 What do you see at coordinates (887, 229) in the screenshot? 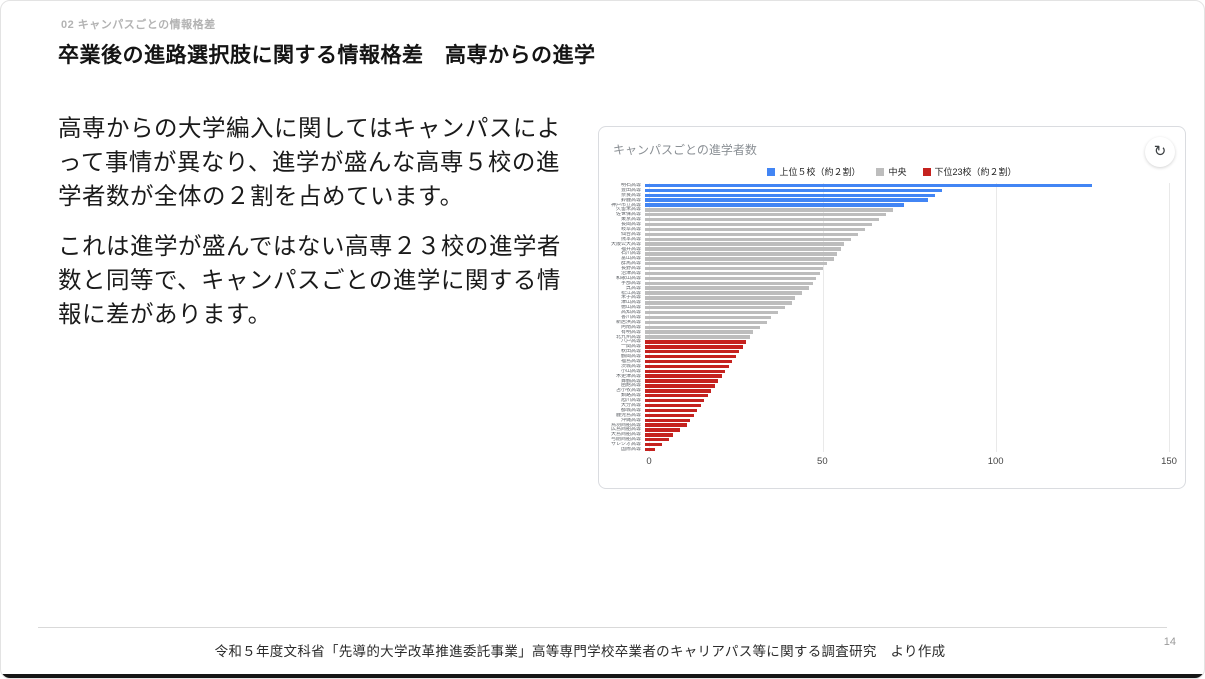
I see `bar-row: 岐阜高専` at bounding box center [887, 229].